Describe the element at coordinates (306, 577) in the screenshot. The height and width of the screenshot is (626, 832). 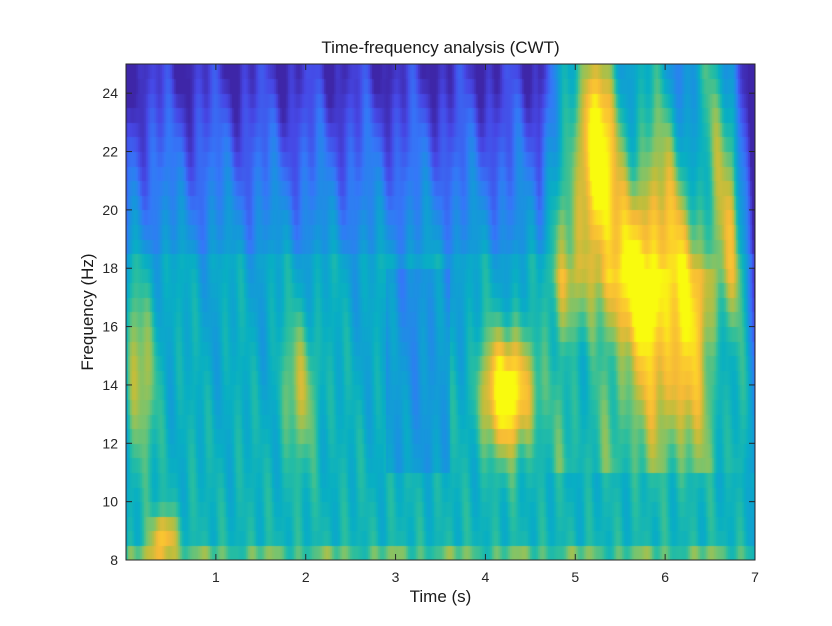
I see `x-tick-label: 2` at that location.